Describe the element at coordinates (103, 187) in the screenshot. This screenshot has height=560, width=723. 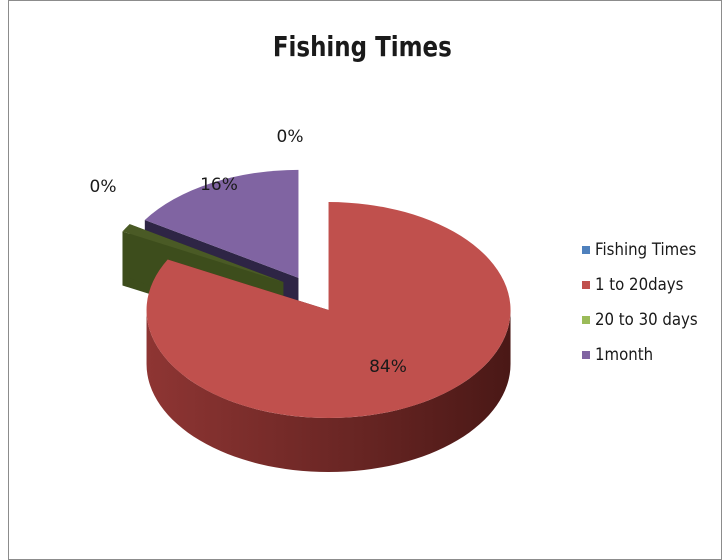
I see `data-label-2: 0%` at that location.